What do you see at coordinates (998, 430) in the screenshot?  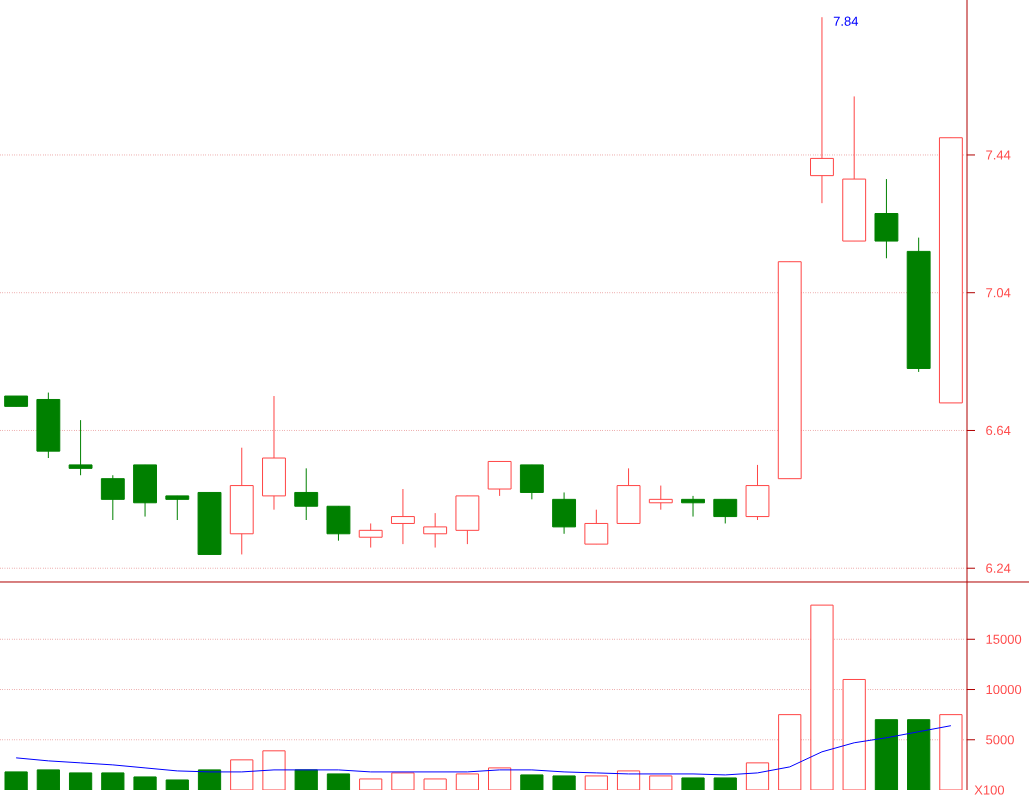 I see `y-tick-label: 6.64` at bounding box center [998, 430].